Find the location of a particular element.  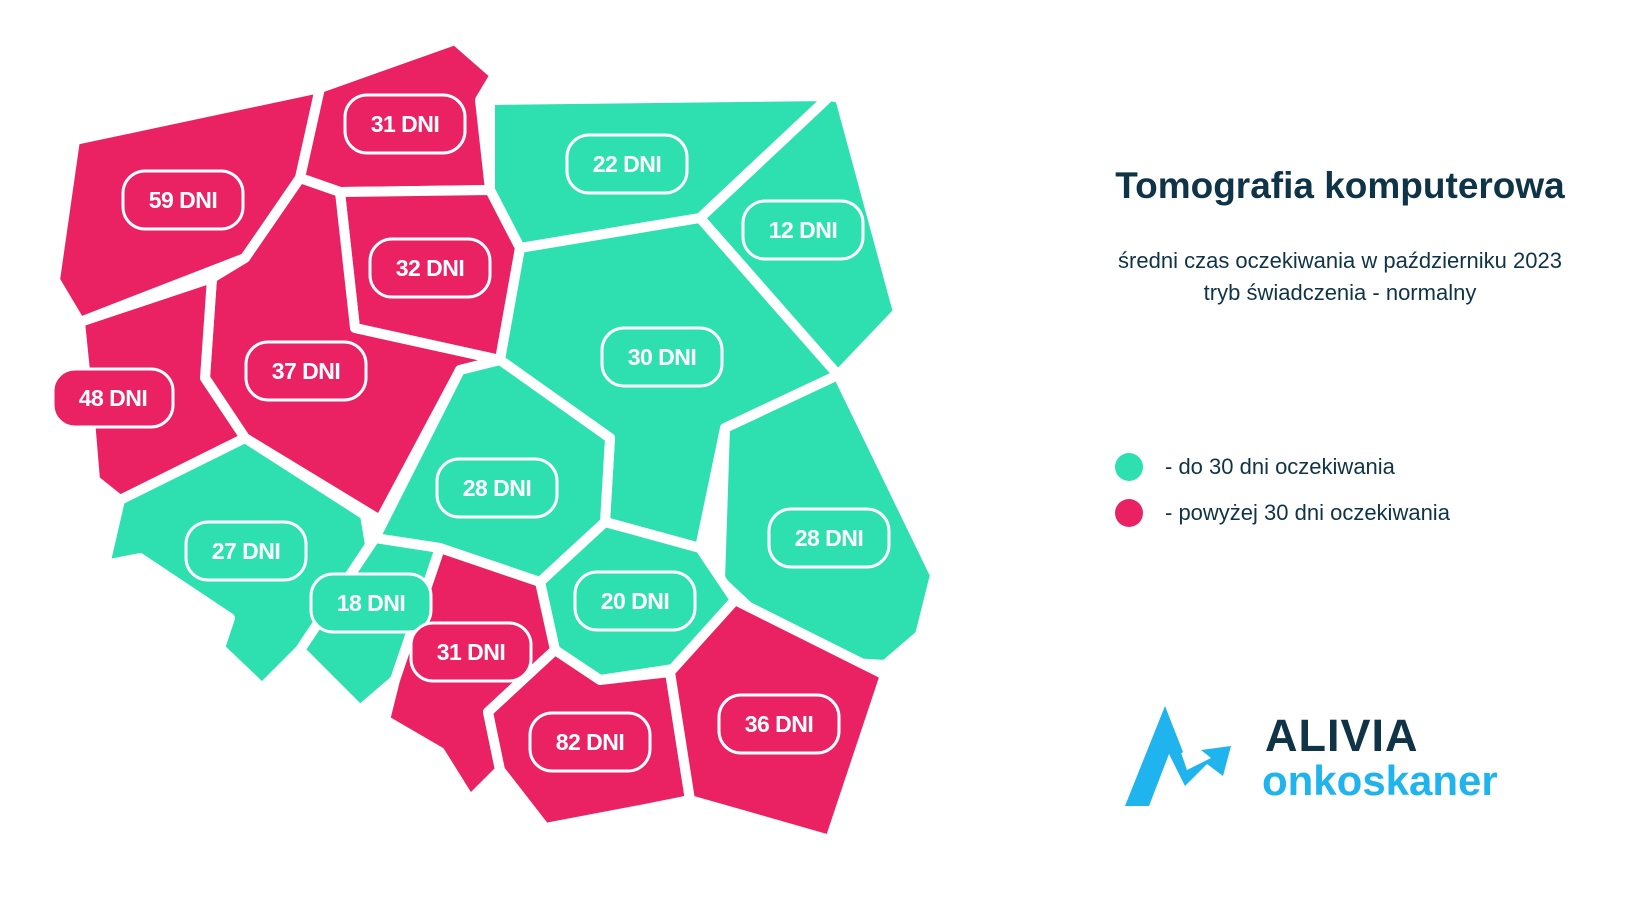

region-label-8: 28 DNI is located at coordinates (497, 488).